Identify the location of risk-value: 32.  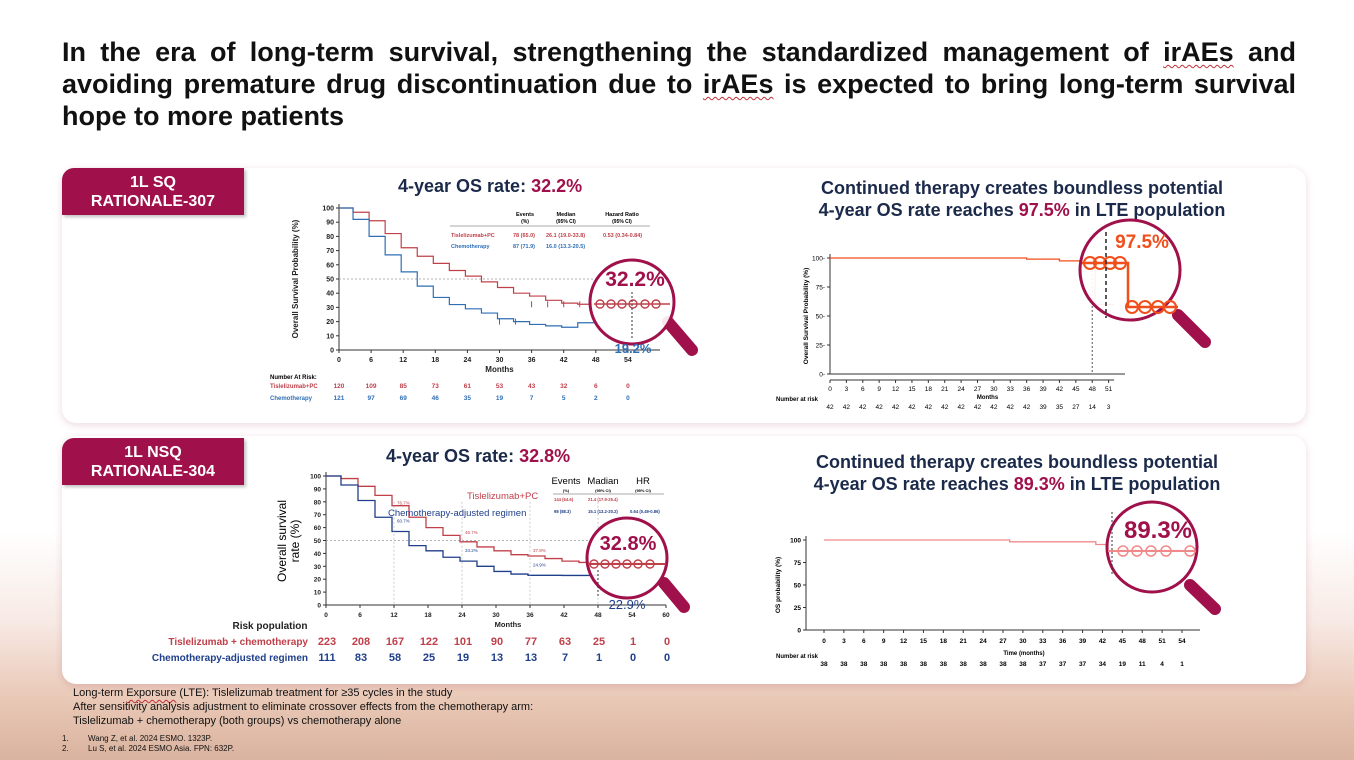
(564, 386).